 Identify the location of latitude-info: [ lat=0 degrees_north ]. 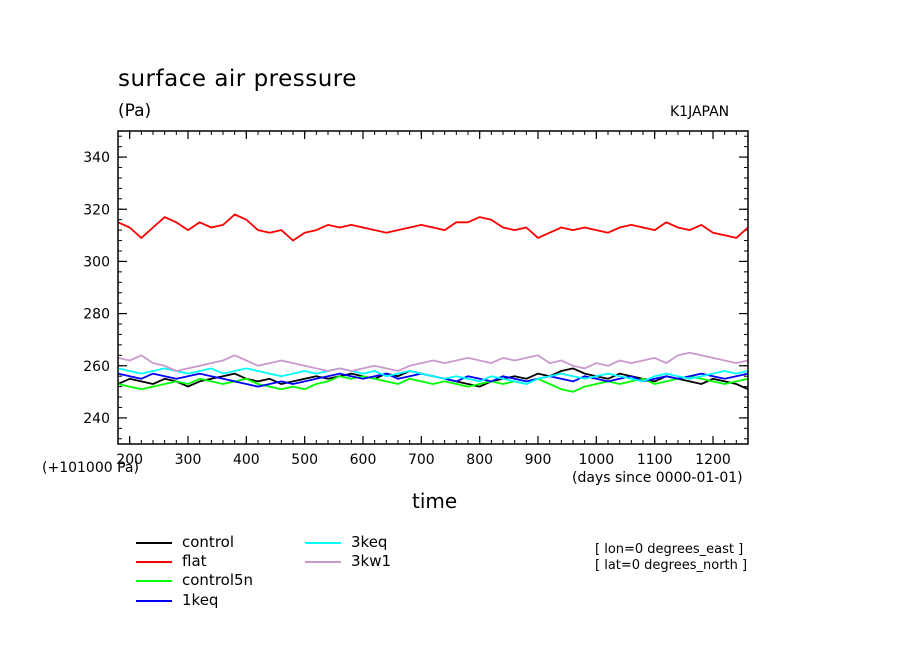
(671, 565).